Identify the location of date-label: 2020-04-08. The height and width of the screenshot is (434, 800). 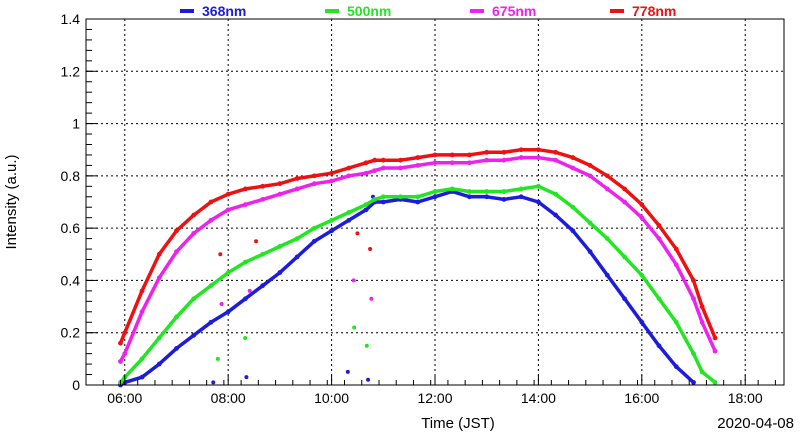
(755, 423).